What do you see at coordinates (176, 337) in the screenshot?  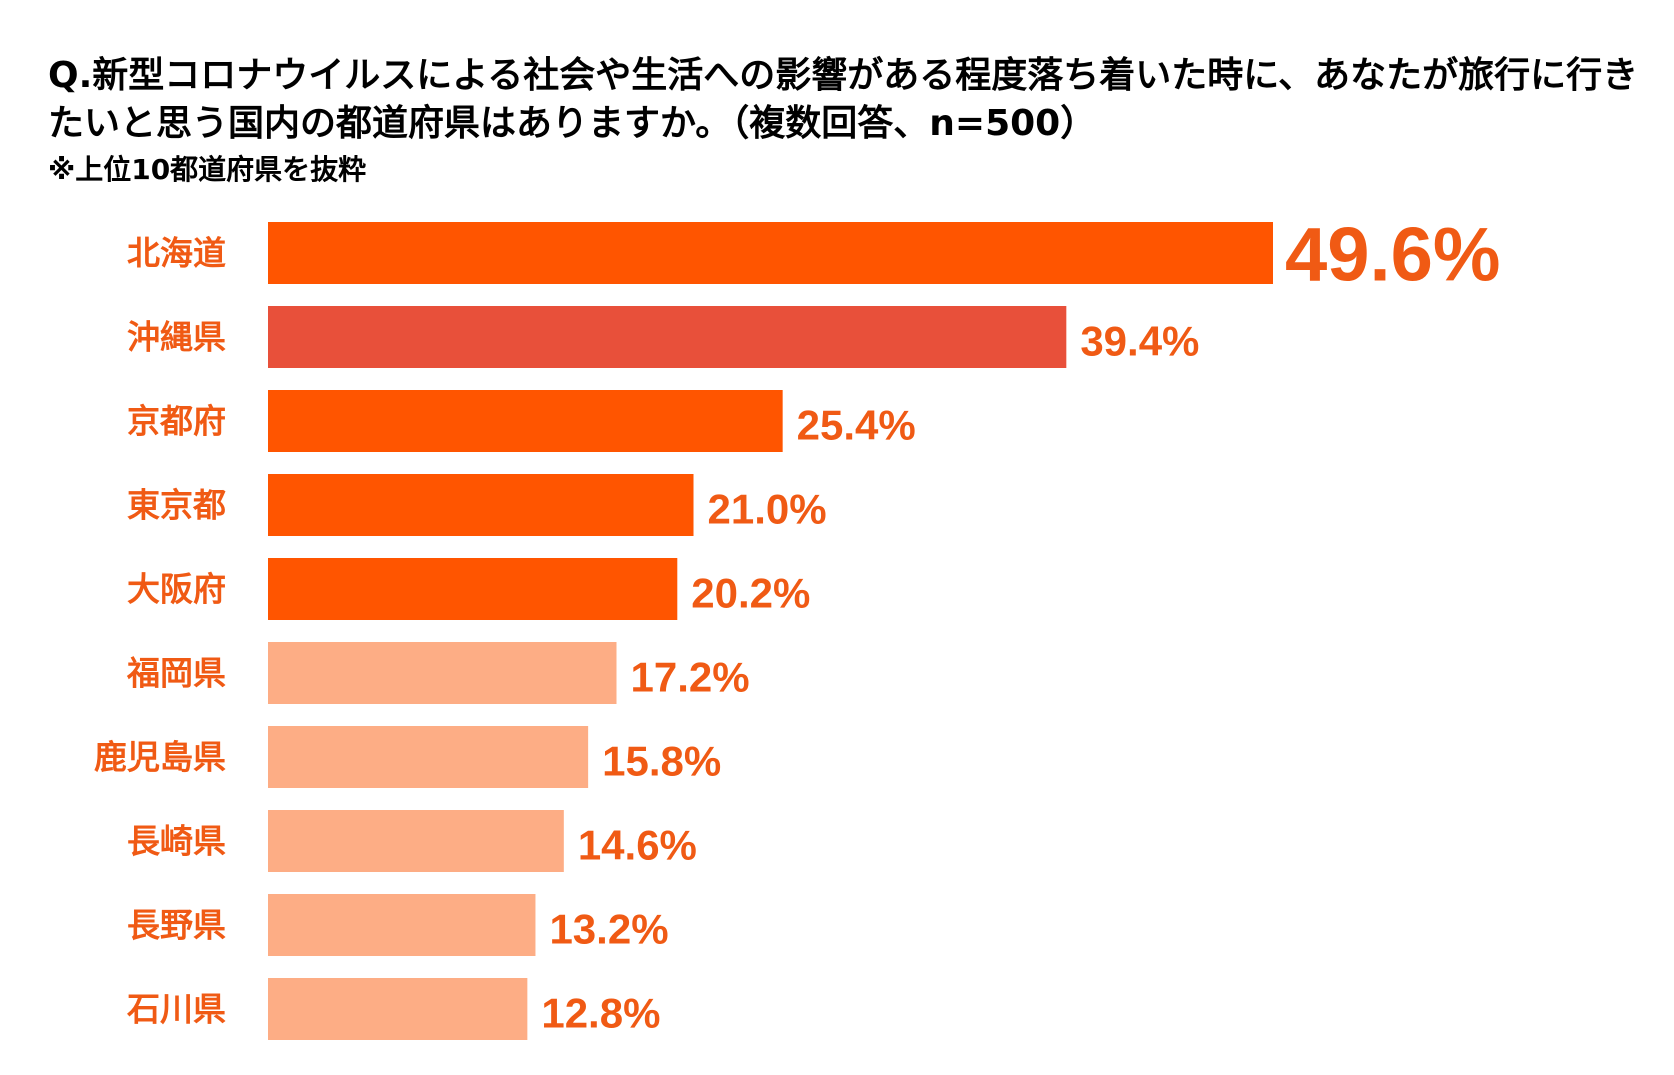 I see `category-label-2: 沖縄県` at bounding box center [176, 337].